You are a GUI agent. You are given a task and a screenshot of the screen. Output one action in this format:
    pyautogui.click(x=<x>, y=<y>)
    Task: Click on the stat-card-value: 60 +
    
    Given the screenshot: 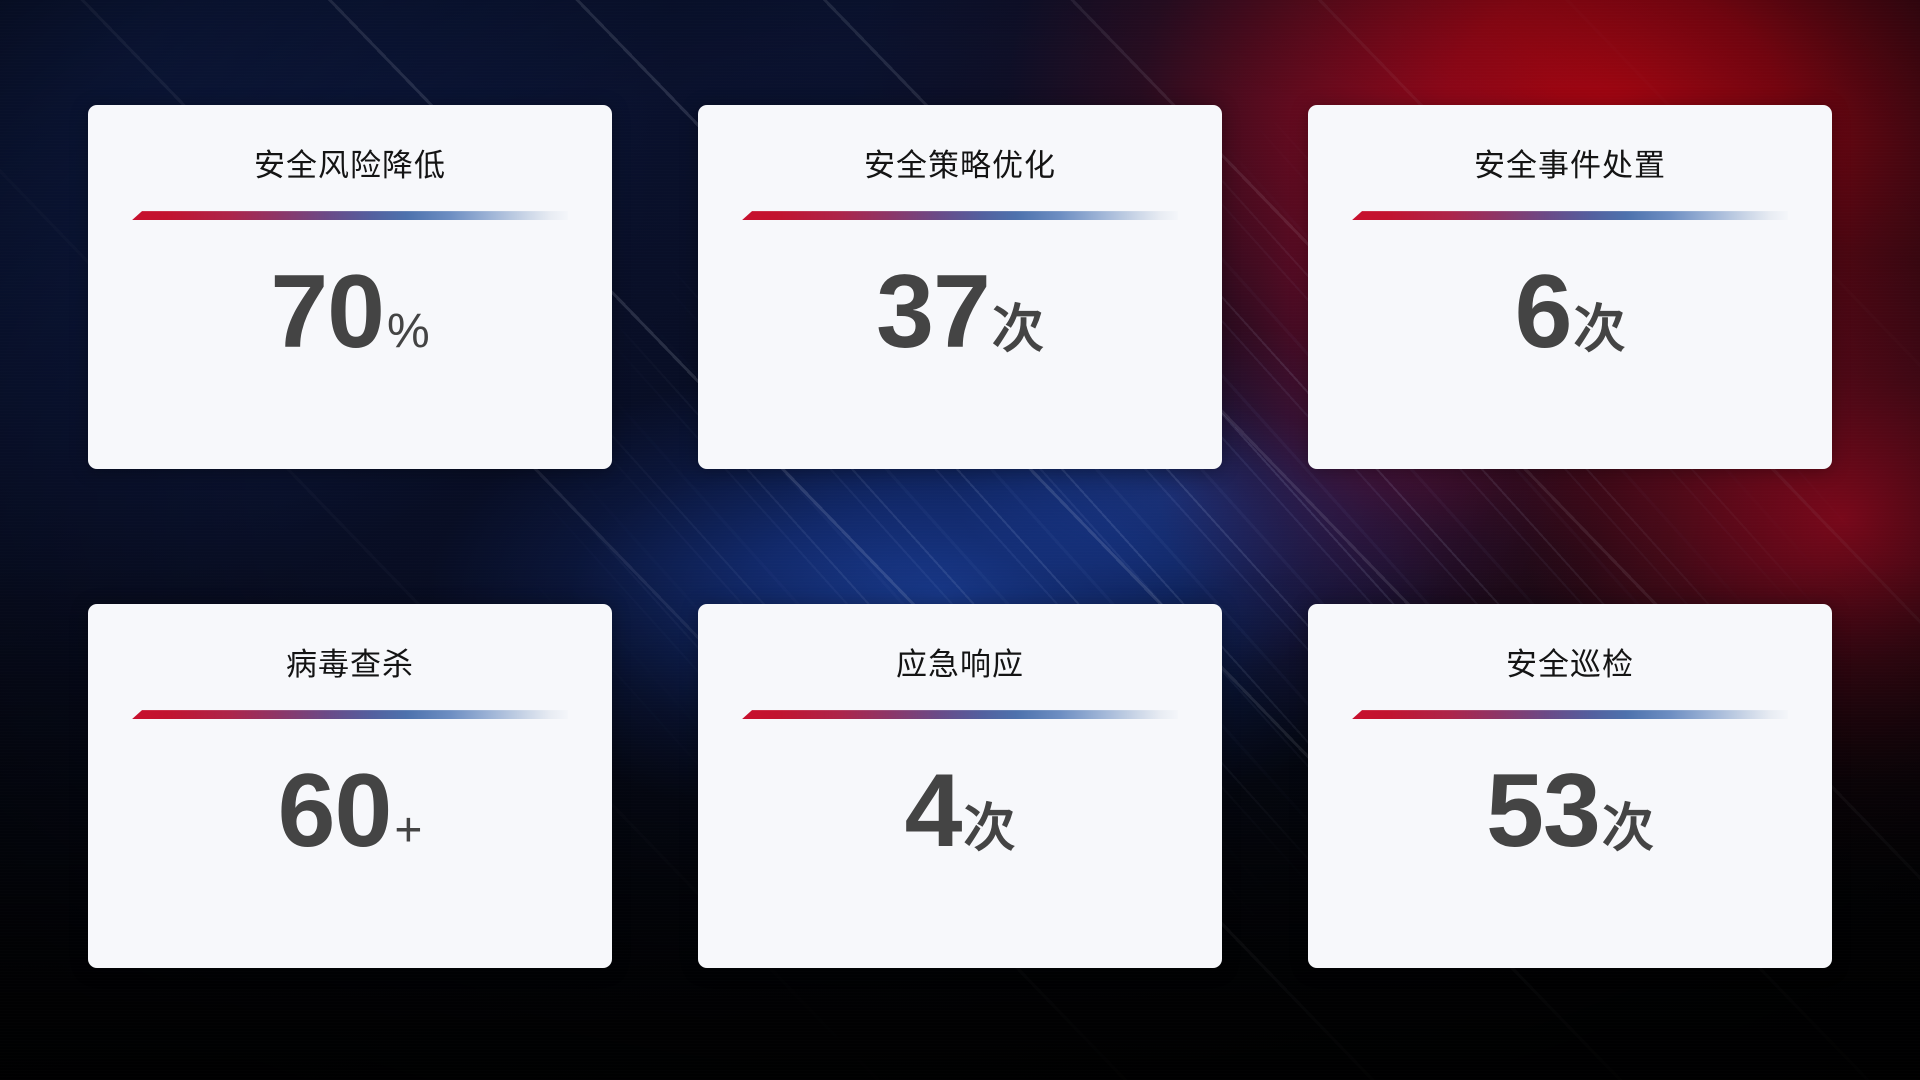 What is the action you would take?
    pyautogui.click(x=350, y=811)
    